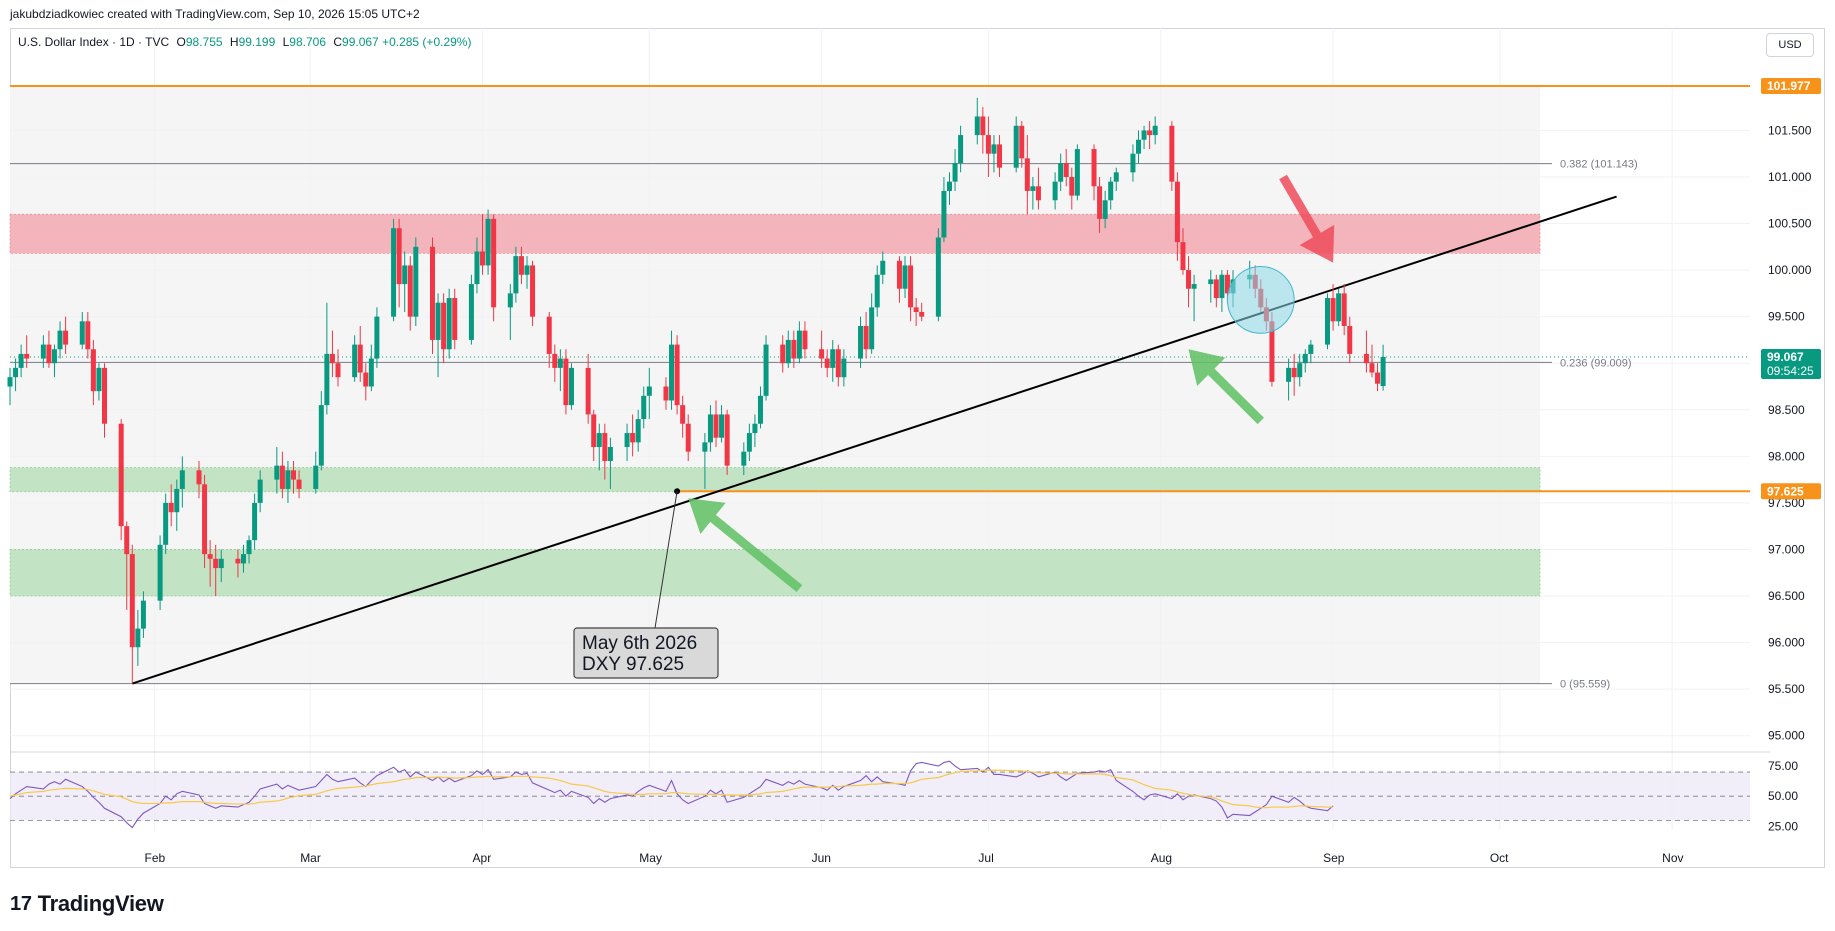  I want to click on x-tick: Feb, so click(155, 858).